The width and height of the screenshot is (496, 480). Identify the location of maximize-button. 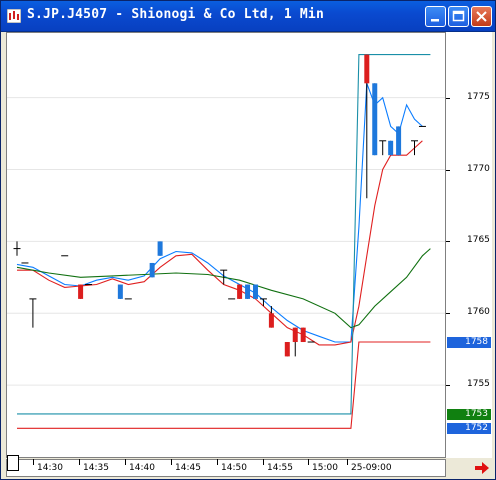
(458, 16).